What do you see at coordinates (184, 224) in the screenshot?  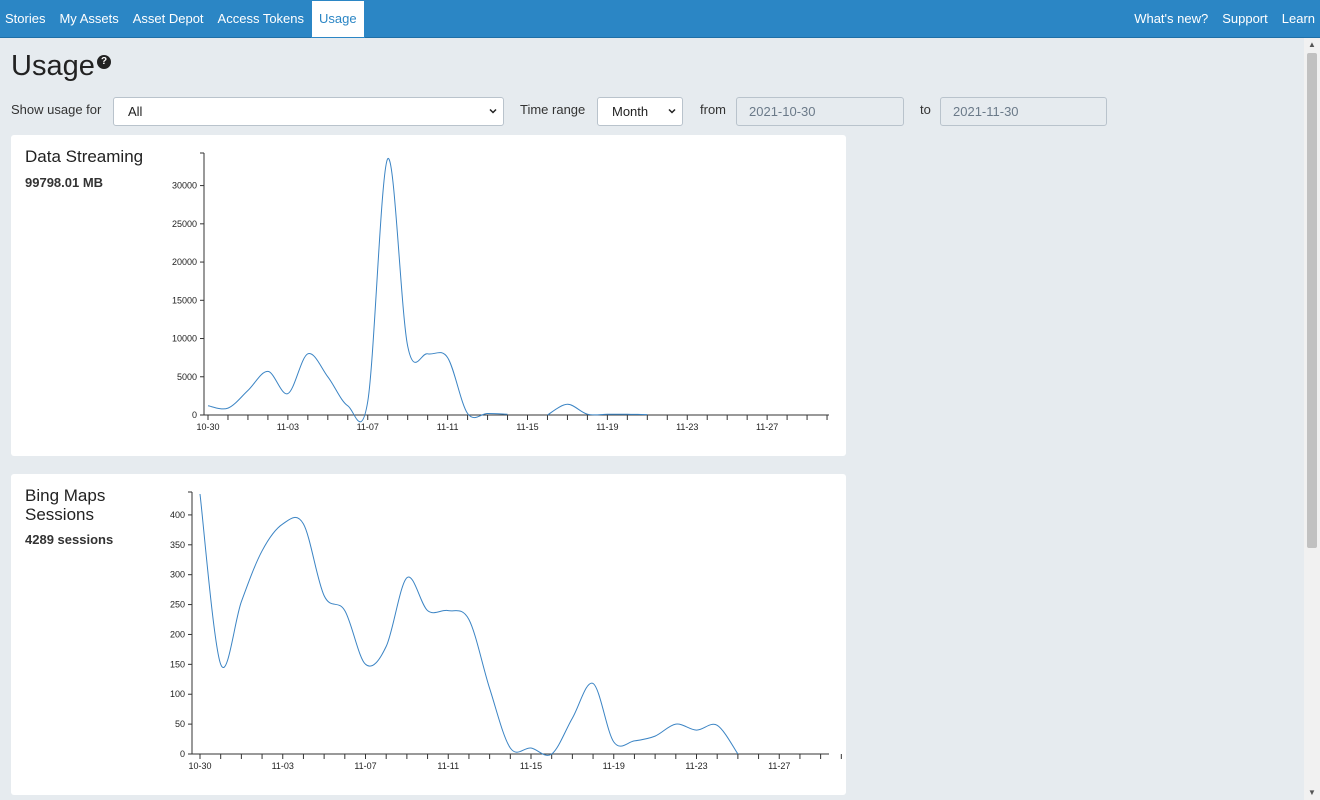 I see `y-tick-label: 25000` at bounding box center [184, 224].